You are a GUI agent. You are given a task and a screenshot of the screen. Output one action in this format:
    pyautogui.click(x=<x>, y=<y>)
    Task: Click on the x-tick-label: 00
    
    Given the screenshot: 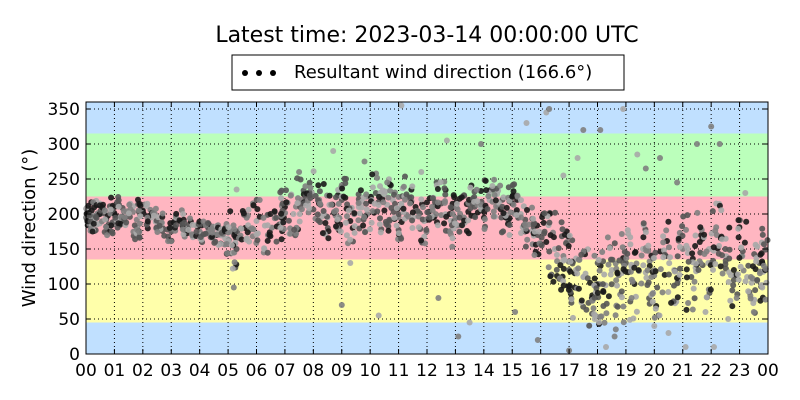 What is the action you would take?
    pyautogui.click(x=768, y=371)
    